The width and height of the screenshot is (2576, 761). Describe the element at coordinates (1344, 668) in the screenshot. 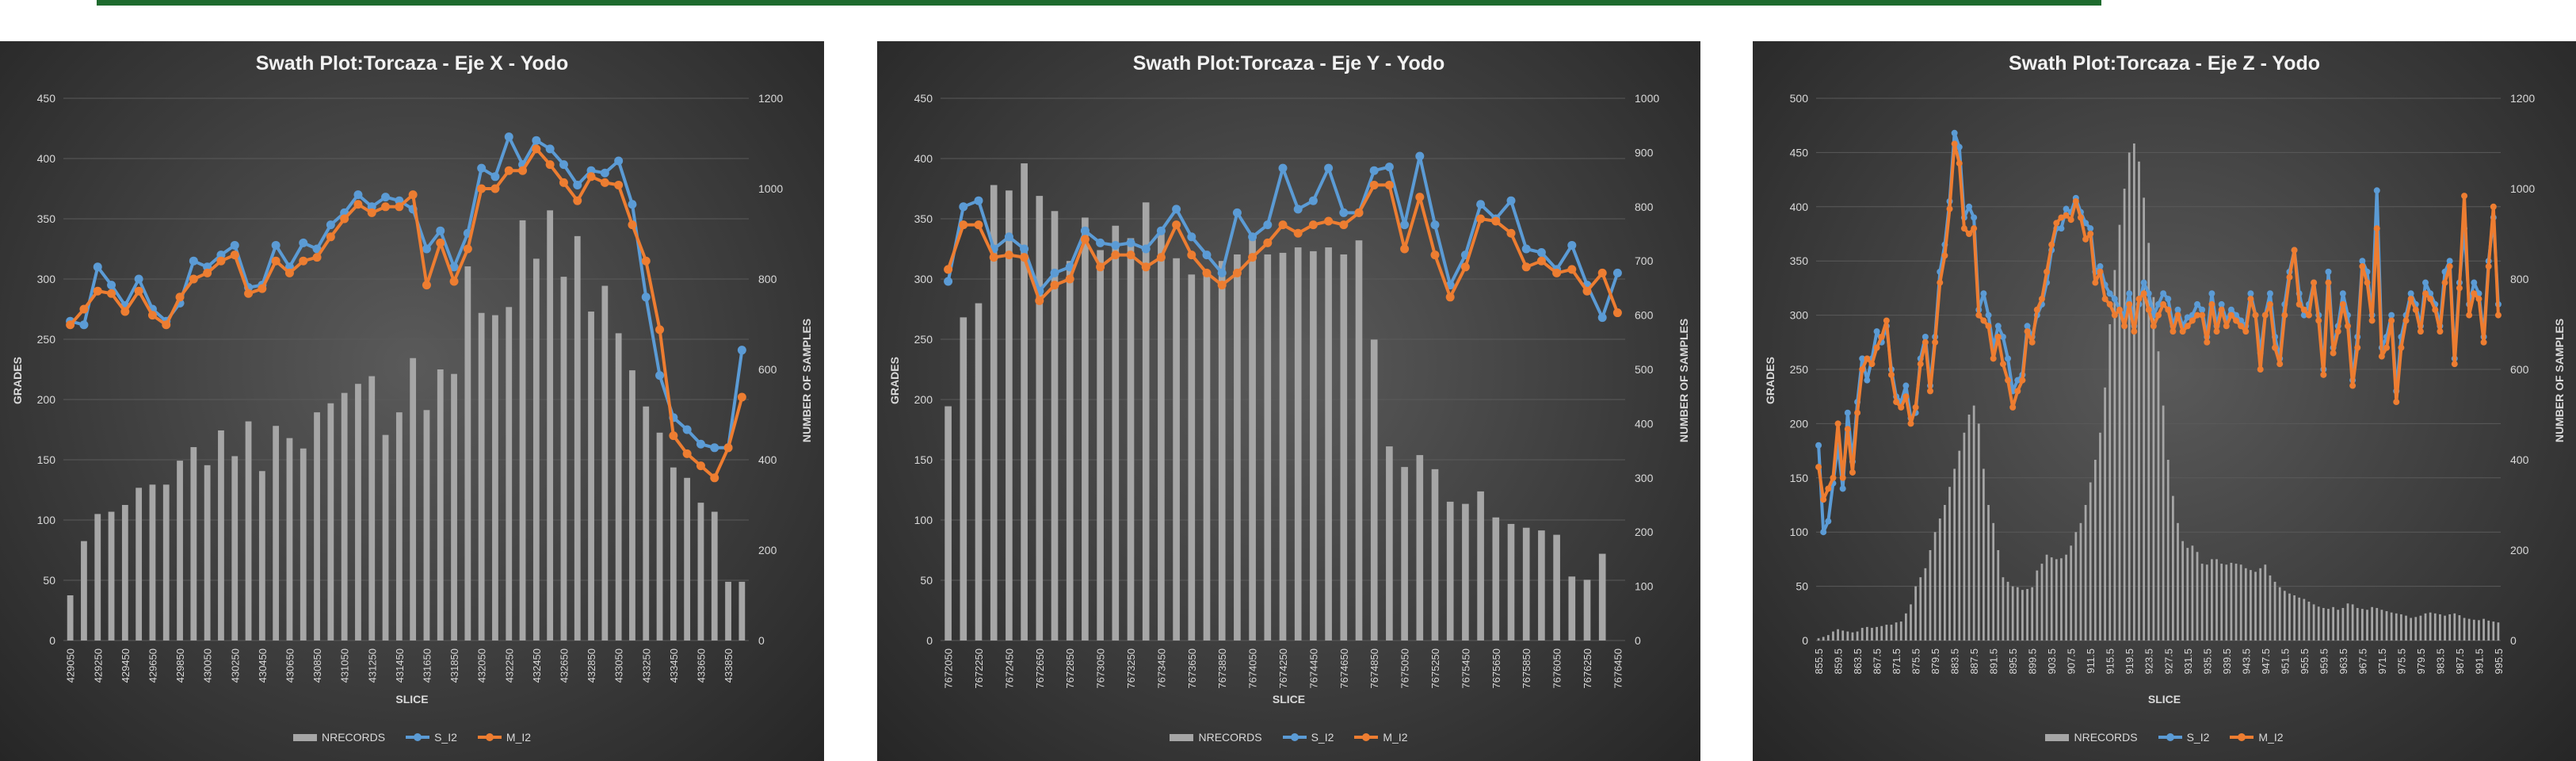

I see `x-tick-label: 7674650` at that location.